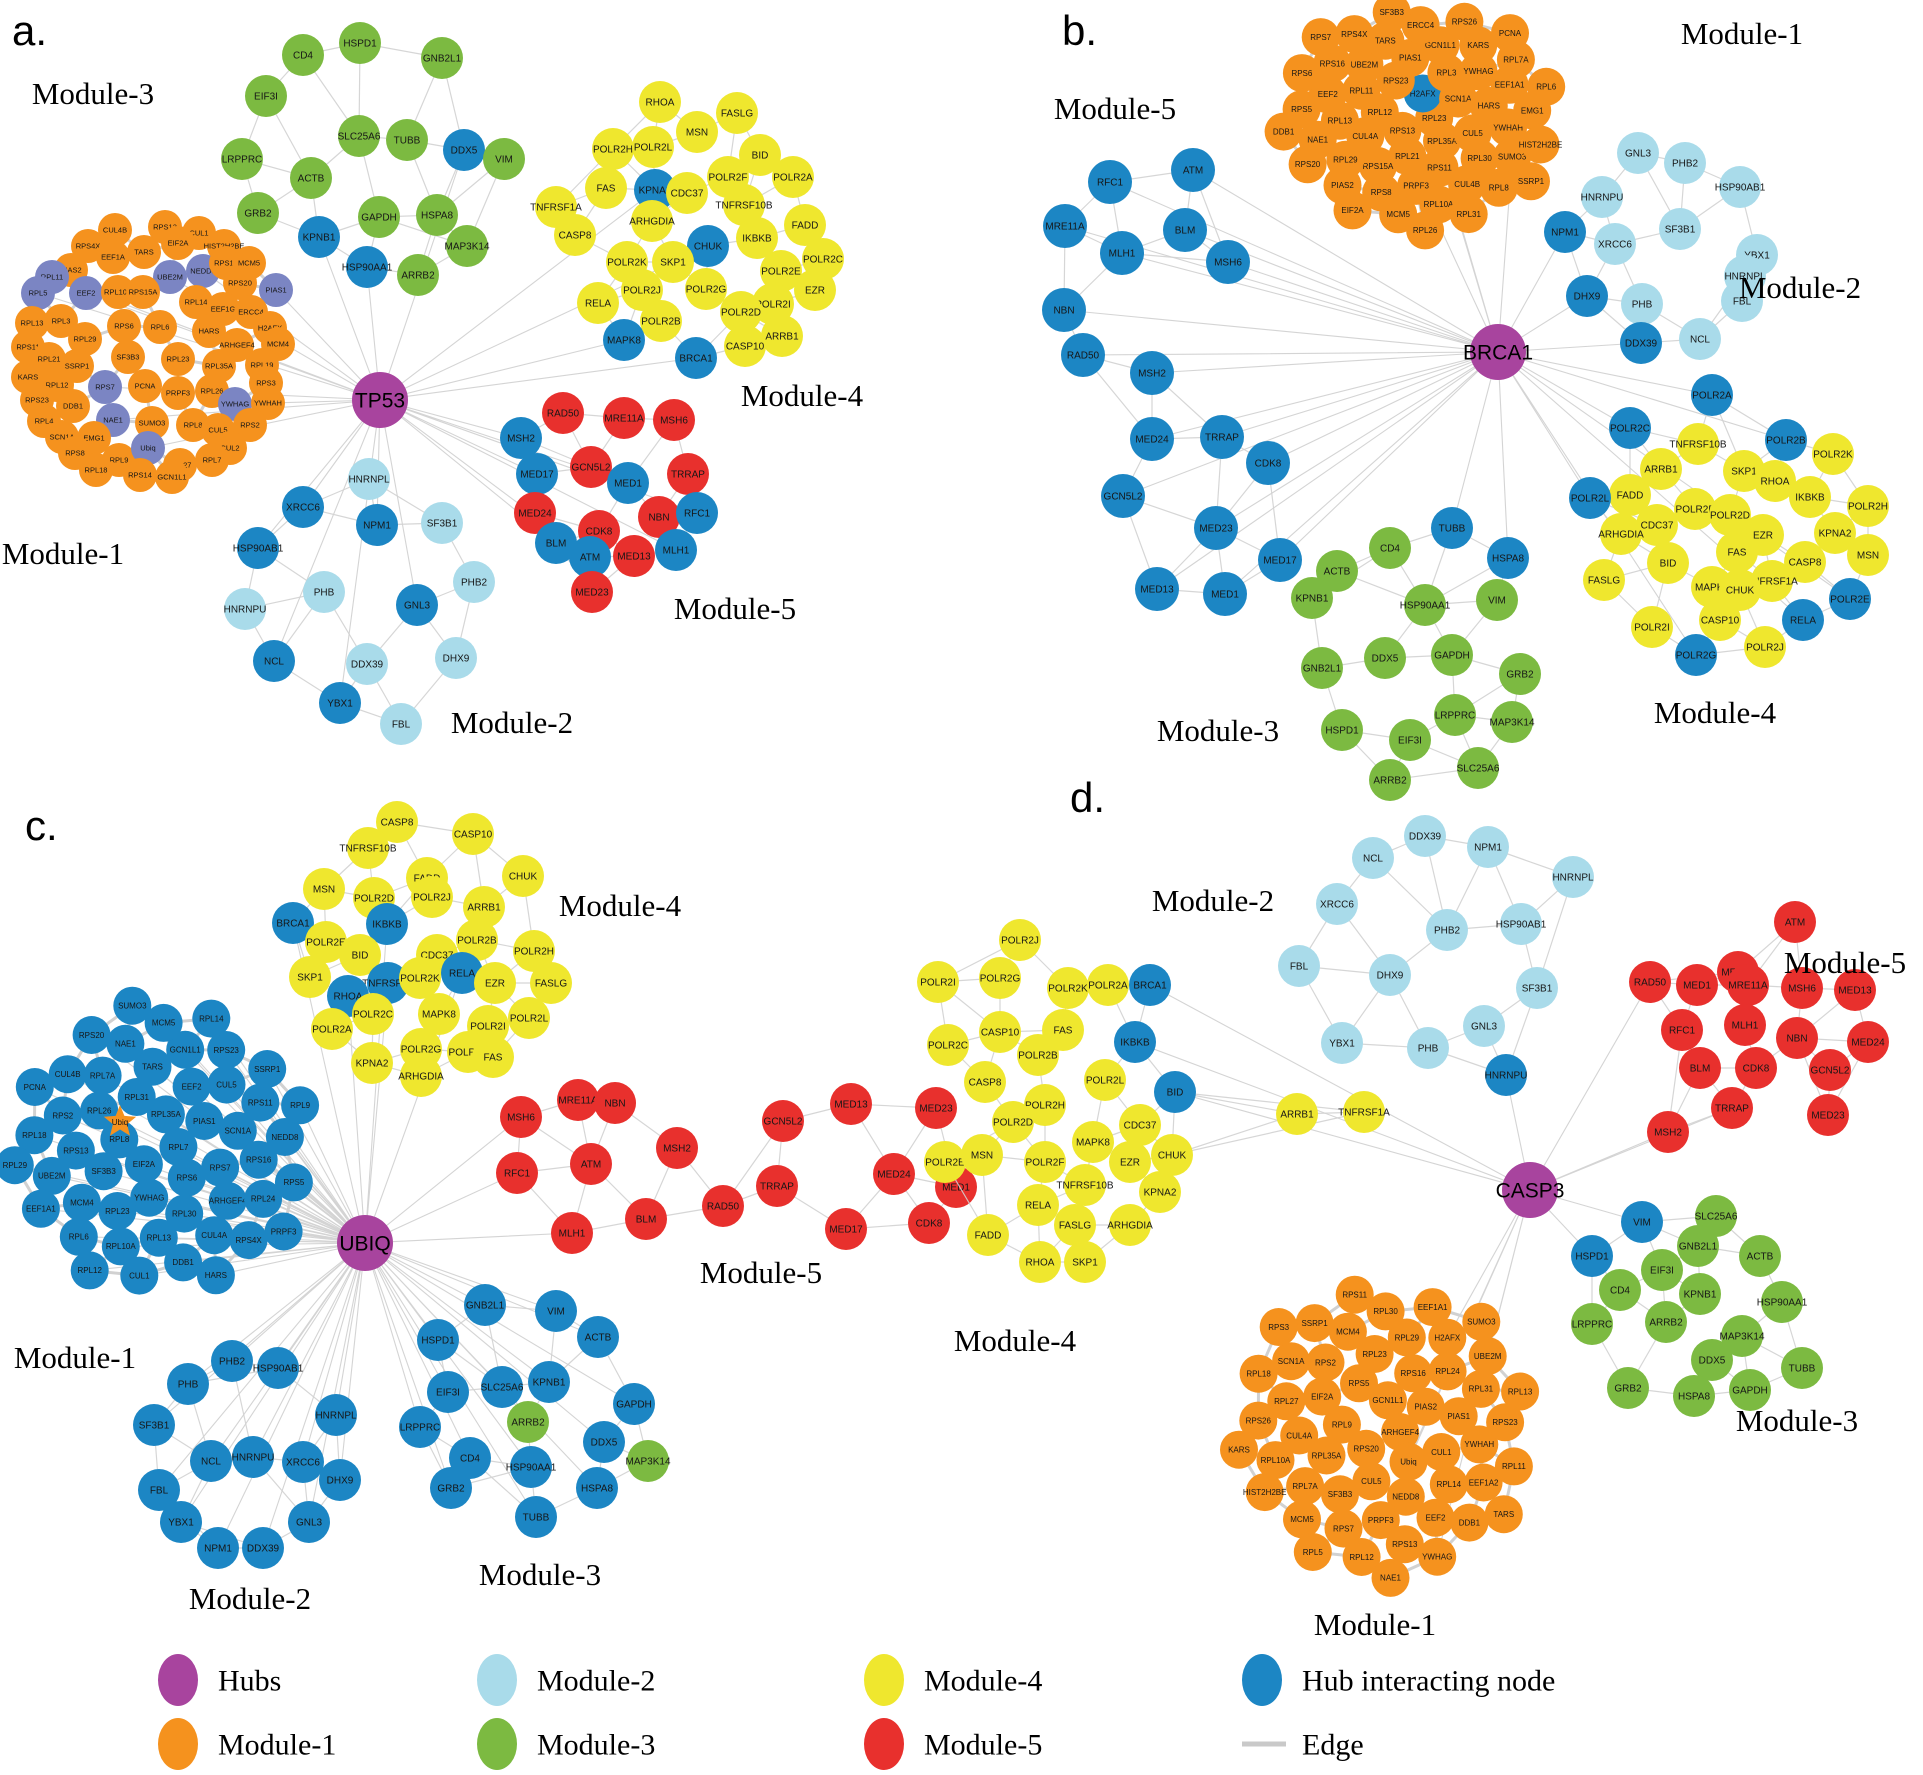 This screenshot has height=1775, width=1923. What do you see at coordinates (627, 263) in the screenshot?
I see `node-label-POLR2K: POLR2K` at bounding box center [627, 263].